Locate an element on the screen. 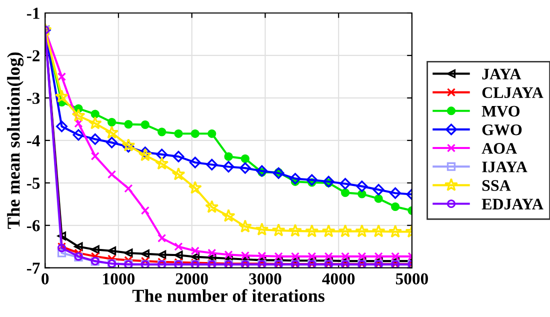 The width and height of the screenshot is (550, 317). y-tick-label: -6 is located at coordinates (33, 226).